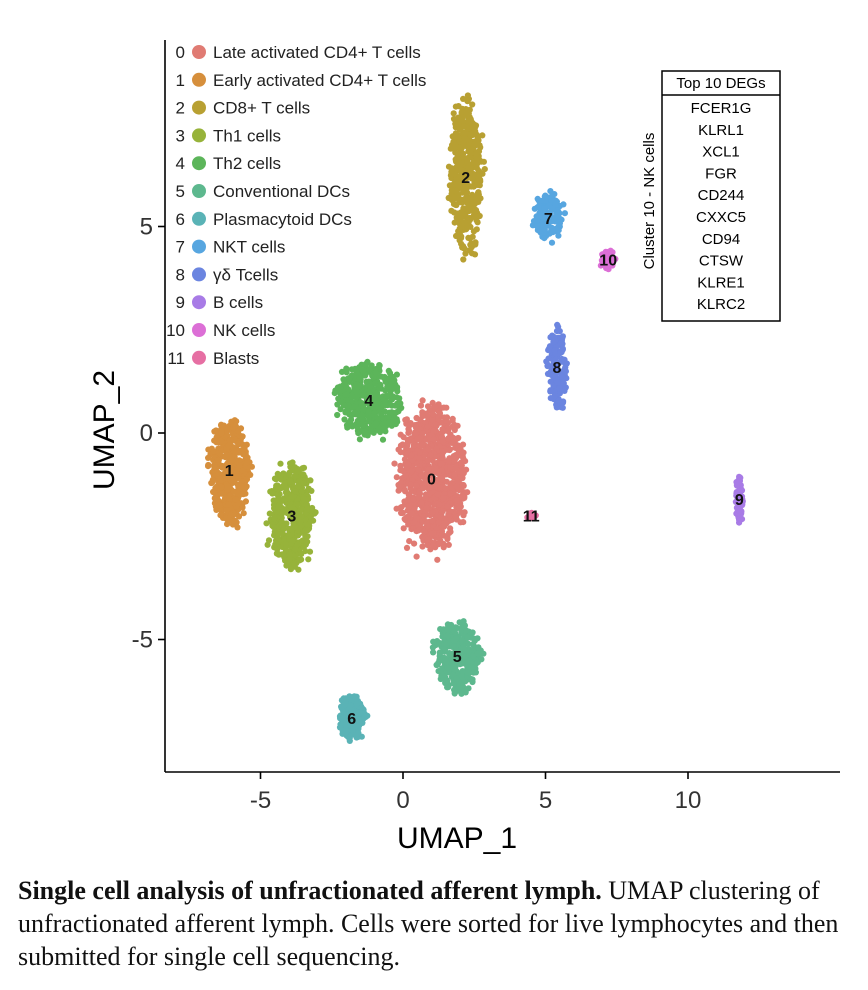 The height and width of the screenshot is (990, 868). What do you see at coordinates (180, 163) in the screenshot?
I see `legend-id: 4` at bounding box center [180, 163].